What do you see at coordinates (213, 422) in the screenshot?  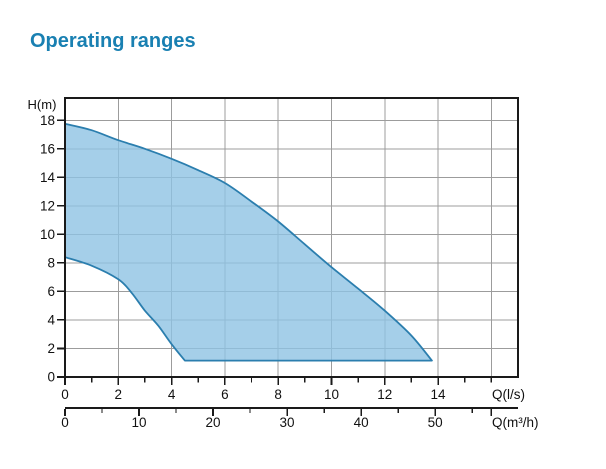 I see `x-m3h-tick-label: 20` at bounding box center [213, 422].